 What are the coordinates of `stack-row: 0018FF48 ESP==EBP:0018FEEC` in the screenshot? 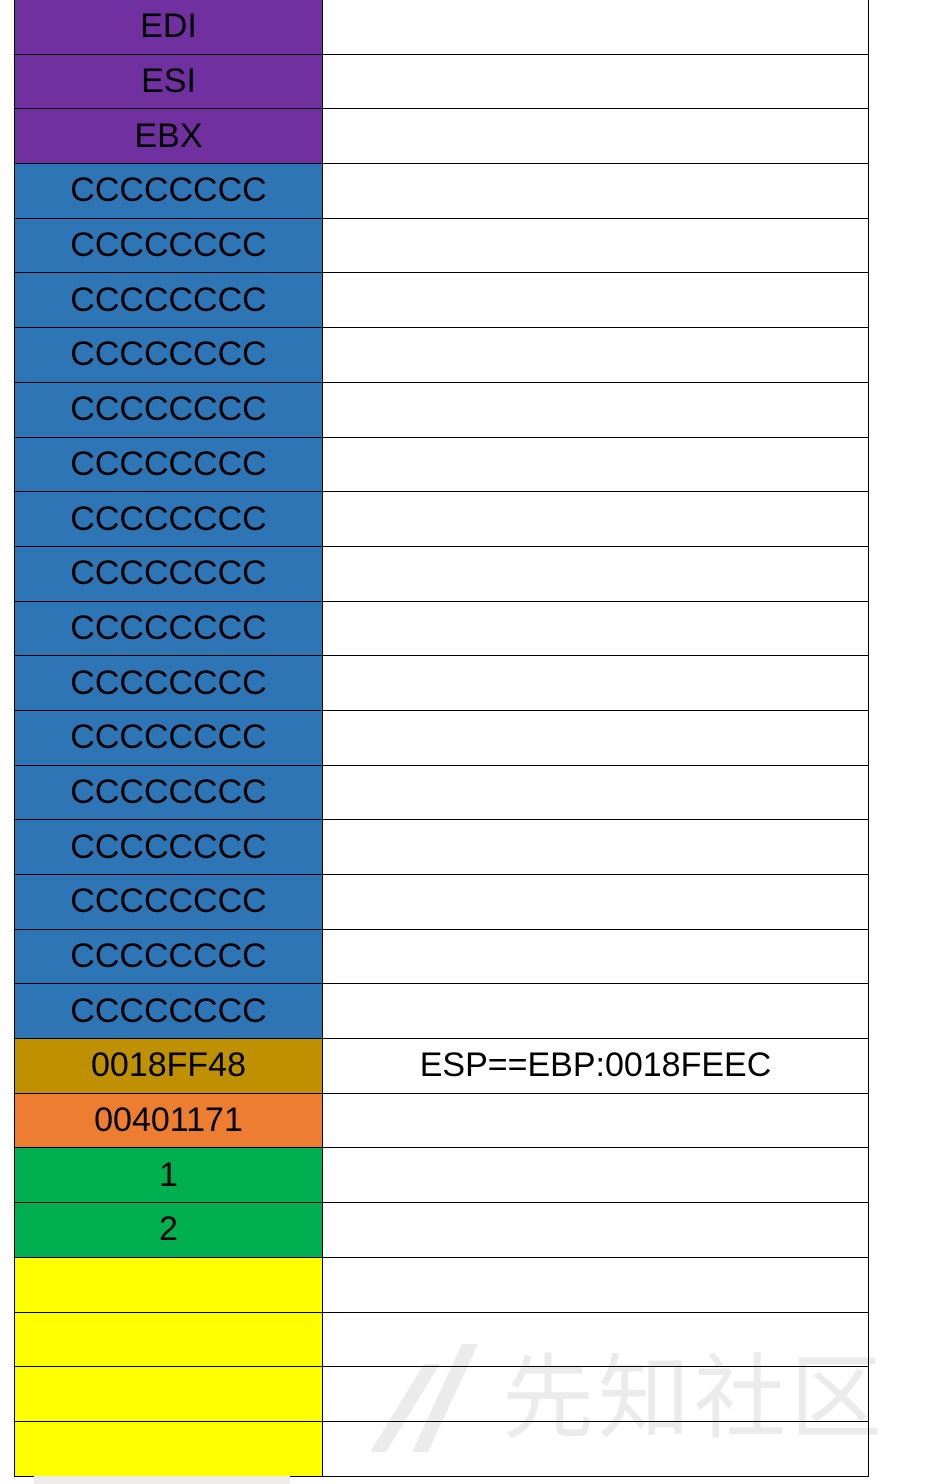 It's located at (441, 1066).